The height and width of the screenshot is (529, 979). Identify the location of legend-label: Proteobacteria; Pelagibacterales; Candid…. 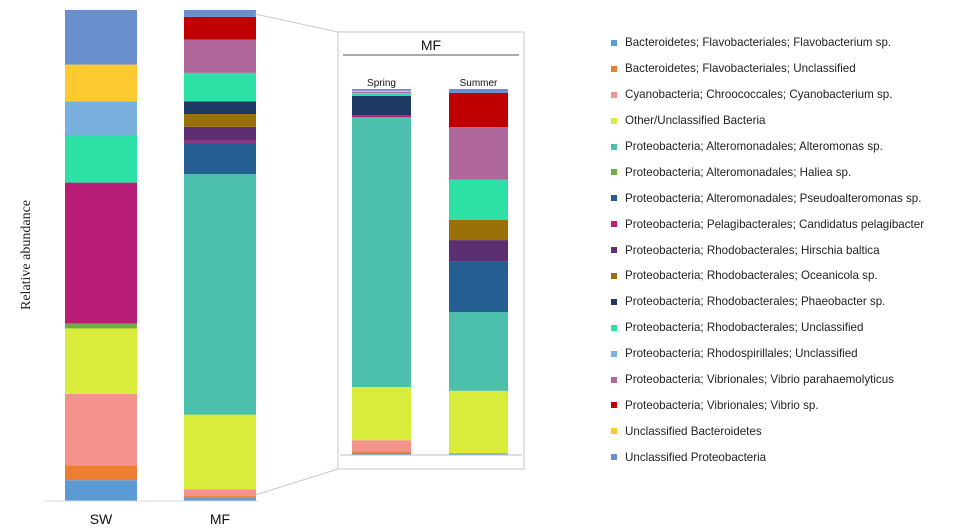
(775, 224).